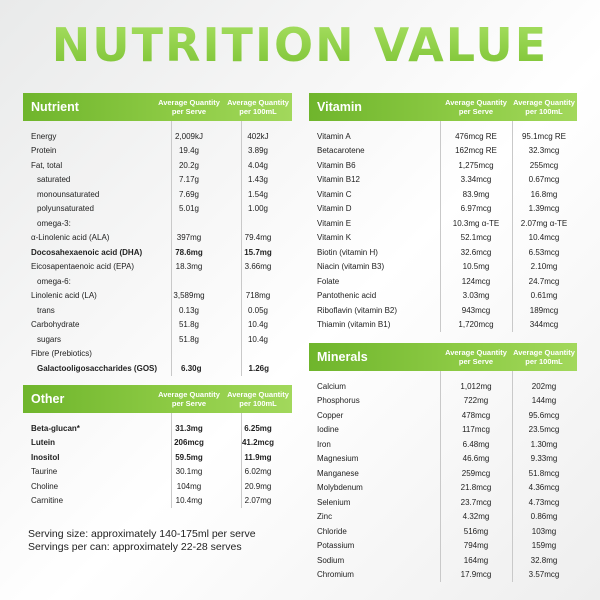 The image size is (600, 600). Describe the element at coordinates (189, 151) in the screenshot. I see `value-per-serve: 19.4g` at that location.